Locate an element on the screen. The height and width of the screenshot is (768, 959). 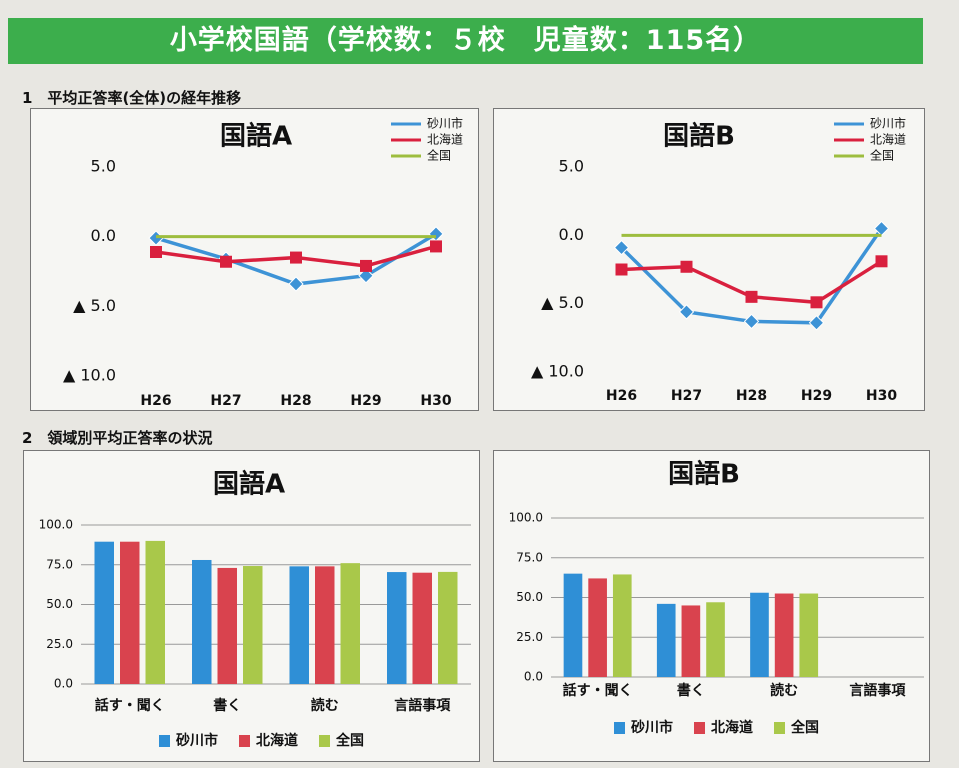
series-line is located at coordinates (751, 276).